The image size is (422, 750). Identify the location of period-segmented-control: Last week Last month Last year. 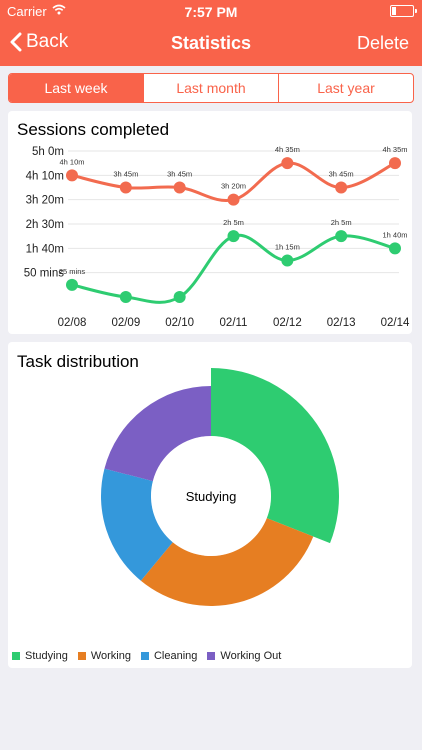
(211, 88).